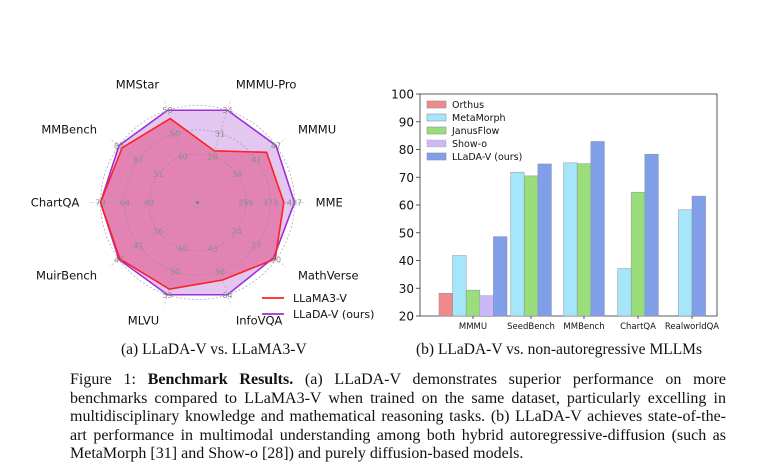 Image resolution: width=780 pixels, height=470 pixels. Describe the element at coordinates (406, 178) in the screenshot. I see `bar-y-tick-label: 70` at that location.